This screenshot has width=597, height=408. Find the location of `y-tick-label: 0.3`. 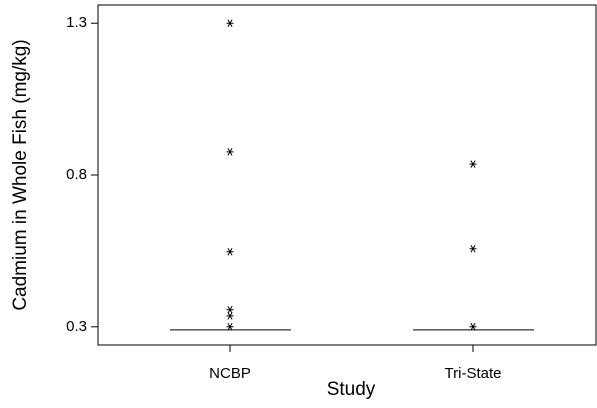

y-tick-label: 0.3 is located at coordinates (76, 326).